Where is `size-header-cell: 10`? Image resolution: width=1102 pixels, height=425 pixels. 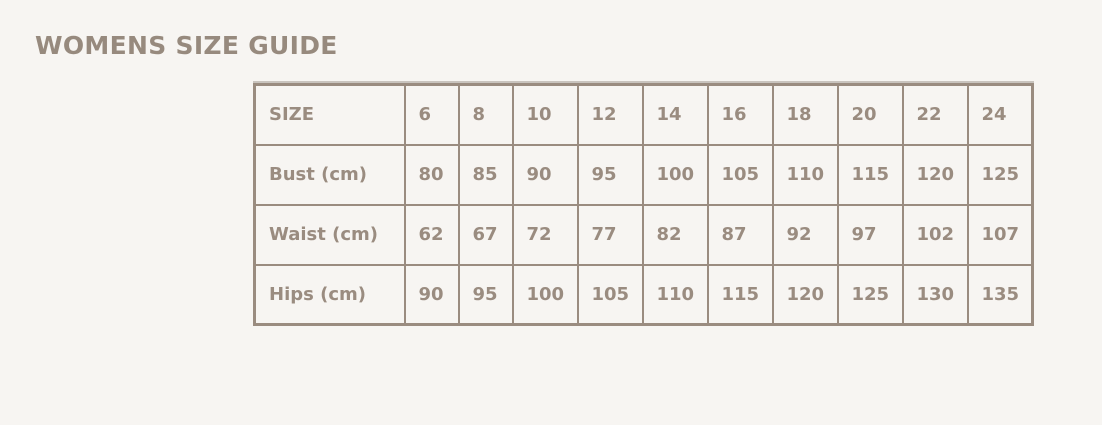
size-header-cell: 10 is located at coordinates (545, 114).